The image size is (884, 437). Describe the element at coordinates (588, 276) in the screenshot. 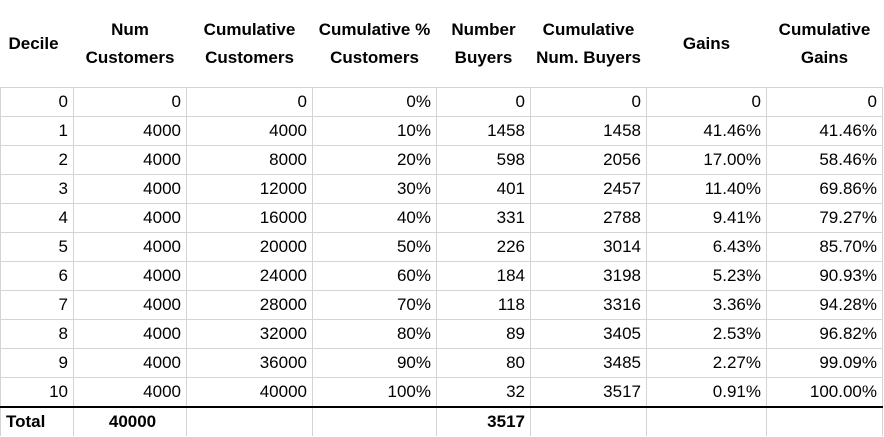

I see `cell-cumulative-num-buyers: 3198` at that location.